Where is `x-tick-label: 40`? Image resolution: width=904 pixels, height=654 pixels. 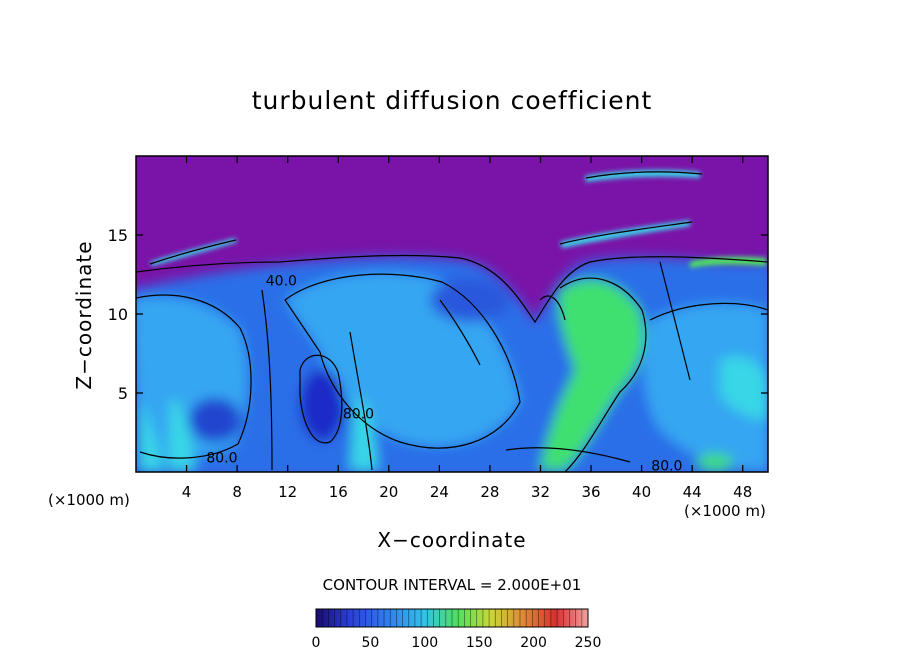 x-tick-label: 40 is located at coordinates (641, 492).